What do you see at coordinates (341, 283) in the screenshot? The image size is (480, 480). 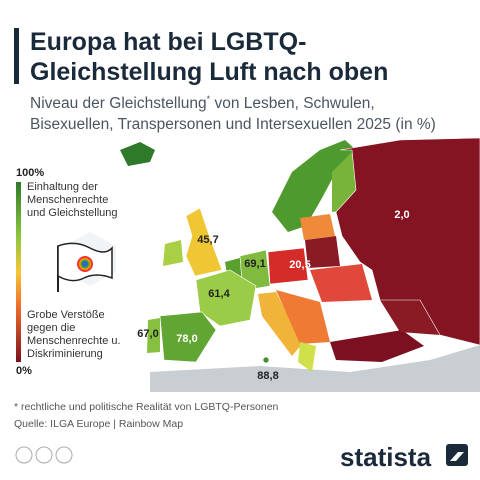 I see `ukraine` at bounding box center [341, 283].